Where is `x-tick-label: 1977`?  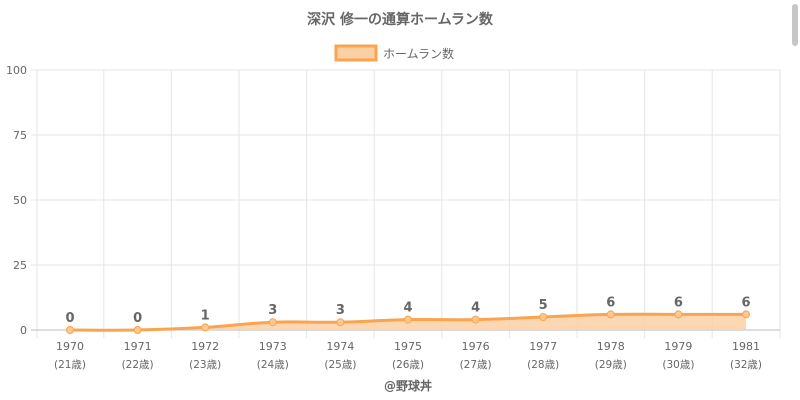
x-tick-label: 1977 is located at coordinates (543, 346).